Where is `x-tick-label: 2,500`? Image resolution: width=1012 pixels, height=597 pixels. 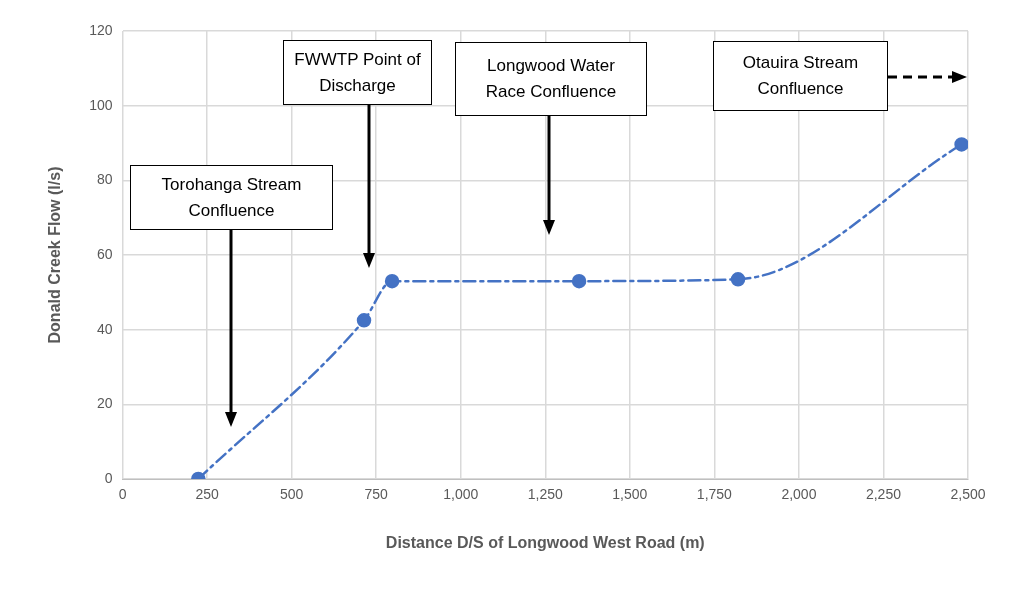
x-tick-label: 2,500 is located at coordinates (968, 494).